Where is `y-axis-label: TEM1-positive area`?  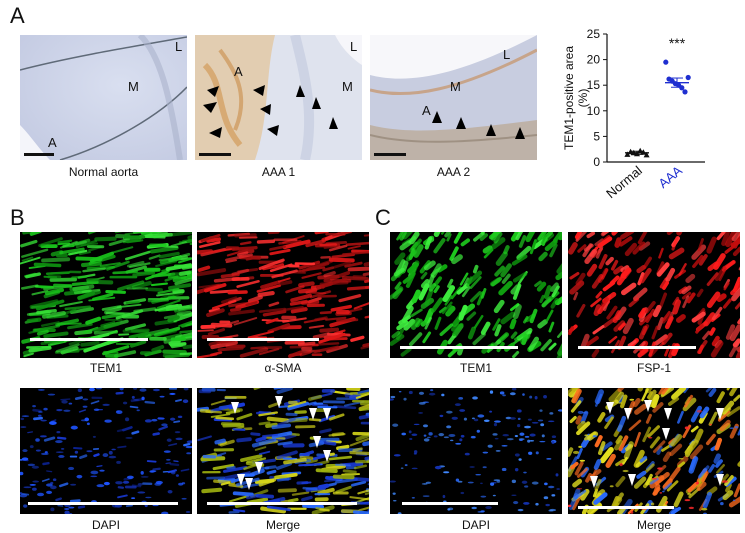 y-axis-label: TEM1-positive area is located at coordinates (569, 98).